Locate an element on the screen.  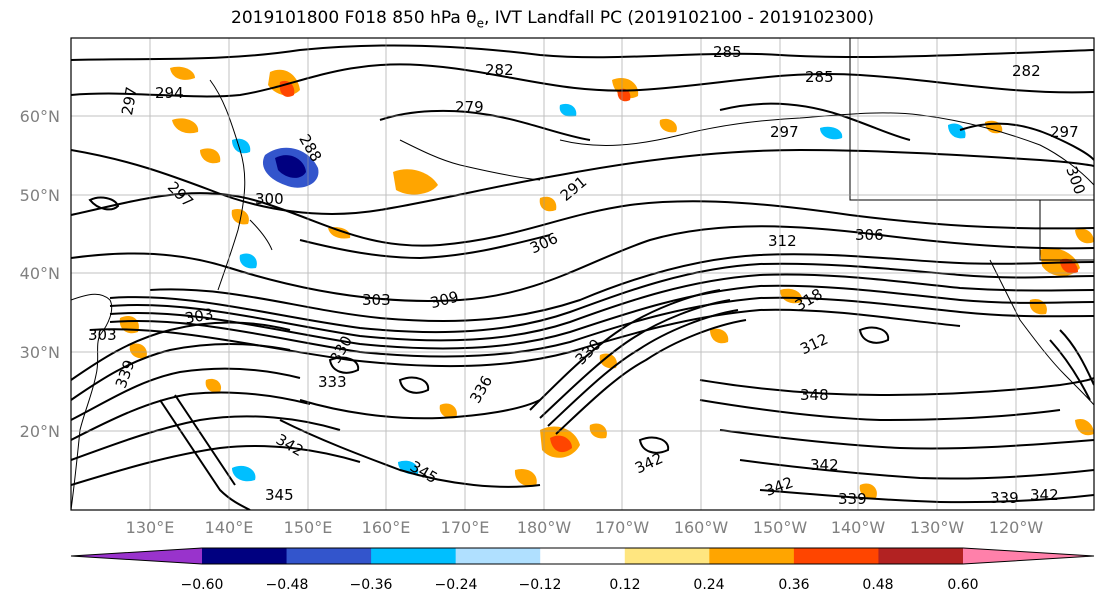
lat-tick: 20°N is located at coordinates (40, 431).